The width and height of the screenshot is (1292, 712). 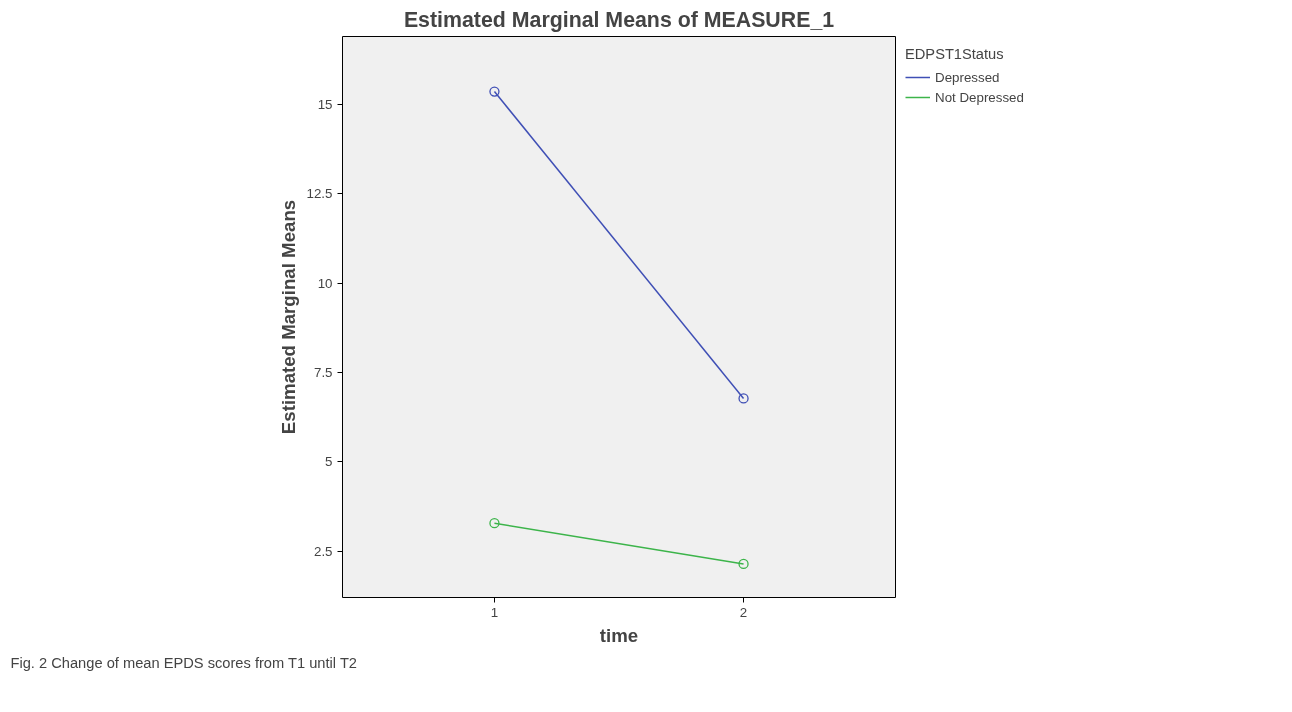 What do you see at coordinates (743, 612) in the screenshot?
I see `x-tick-label: 2` at bounding box center [743, 612].